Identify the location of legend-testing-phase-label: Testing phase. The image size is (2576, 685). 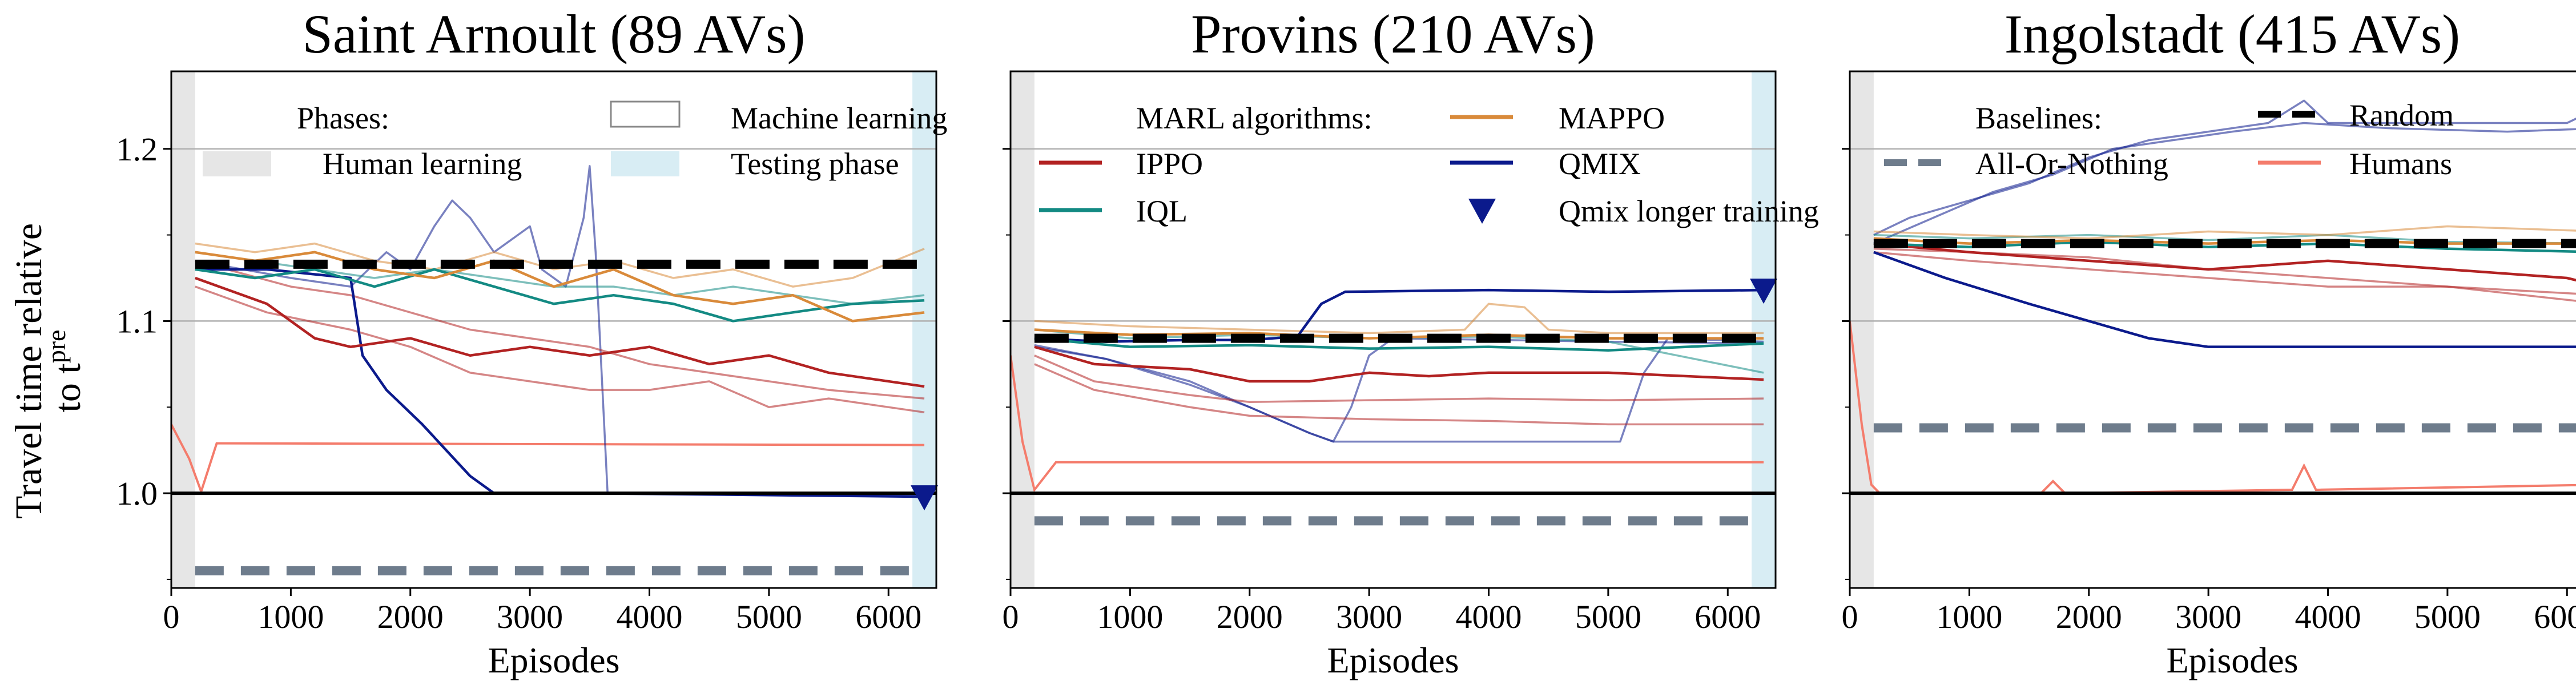
(815, 164).